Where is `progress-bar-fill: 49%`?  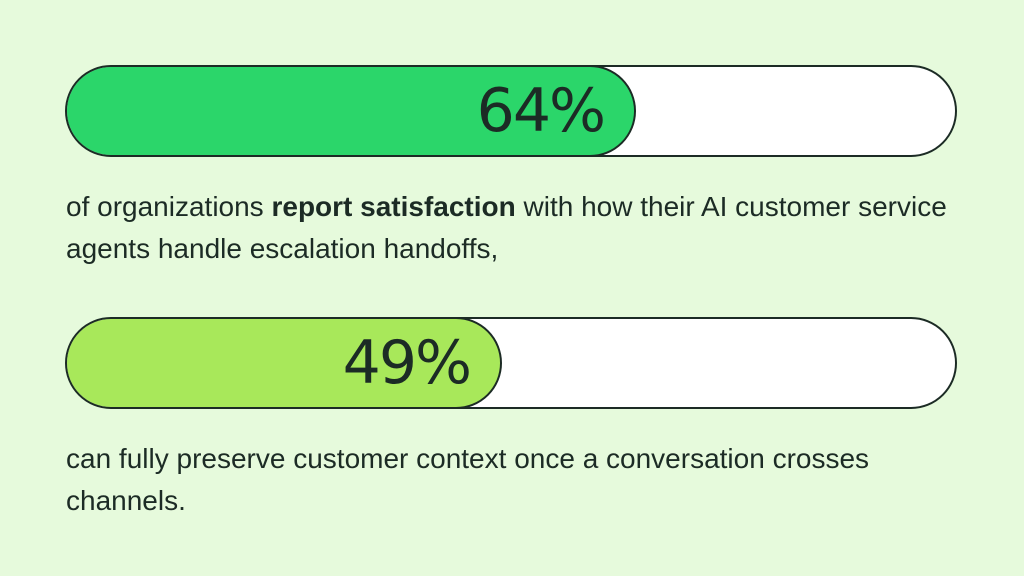 progress-bar-fill: 49% is located at coordinates (284, 363).